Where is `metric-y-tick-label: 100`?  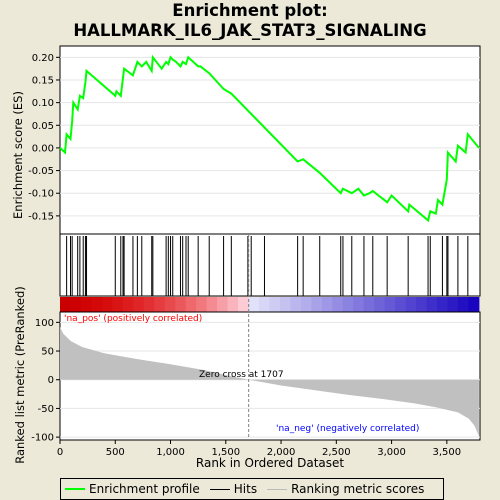
metric-y-tick-label: 100 is located at coordinates (44, 323).